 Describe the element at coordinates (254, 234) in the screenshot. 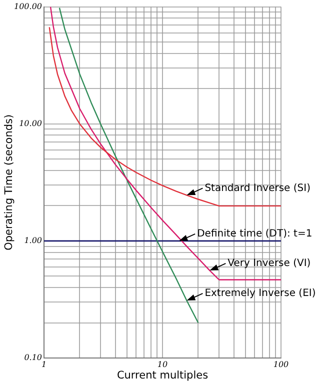

I see `ref-line-label: Definite time (DT): t=1` at that location.